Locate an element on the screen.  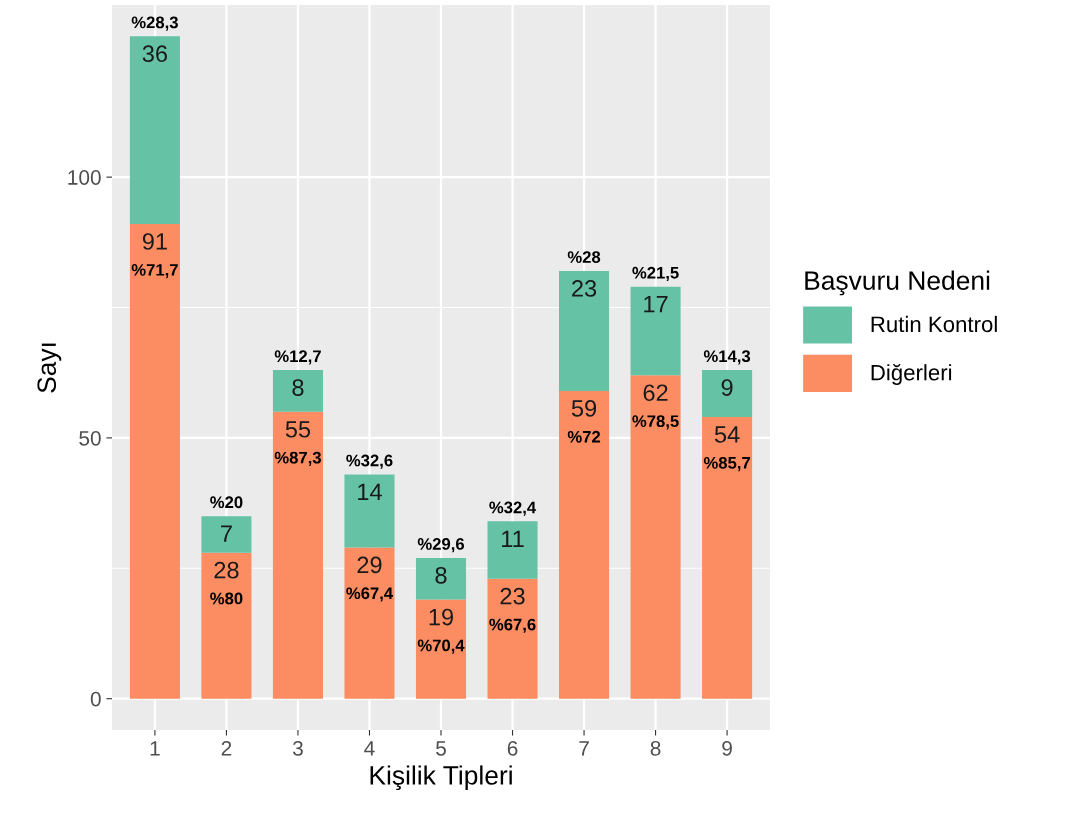
annotation: %85,7 is located at coordinates (726, 464).